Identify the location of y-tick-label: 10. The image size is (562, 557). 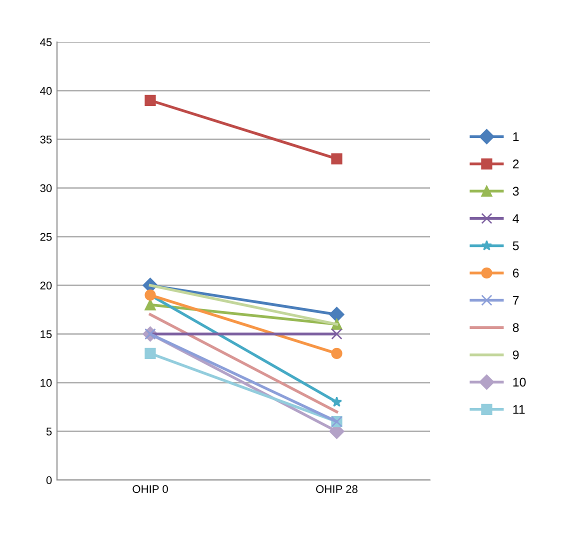
(46, 382).